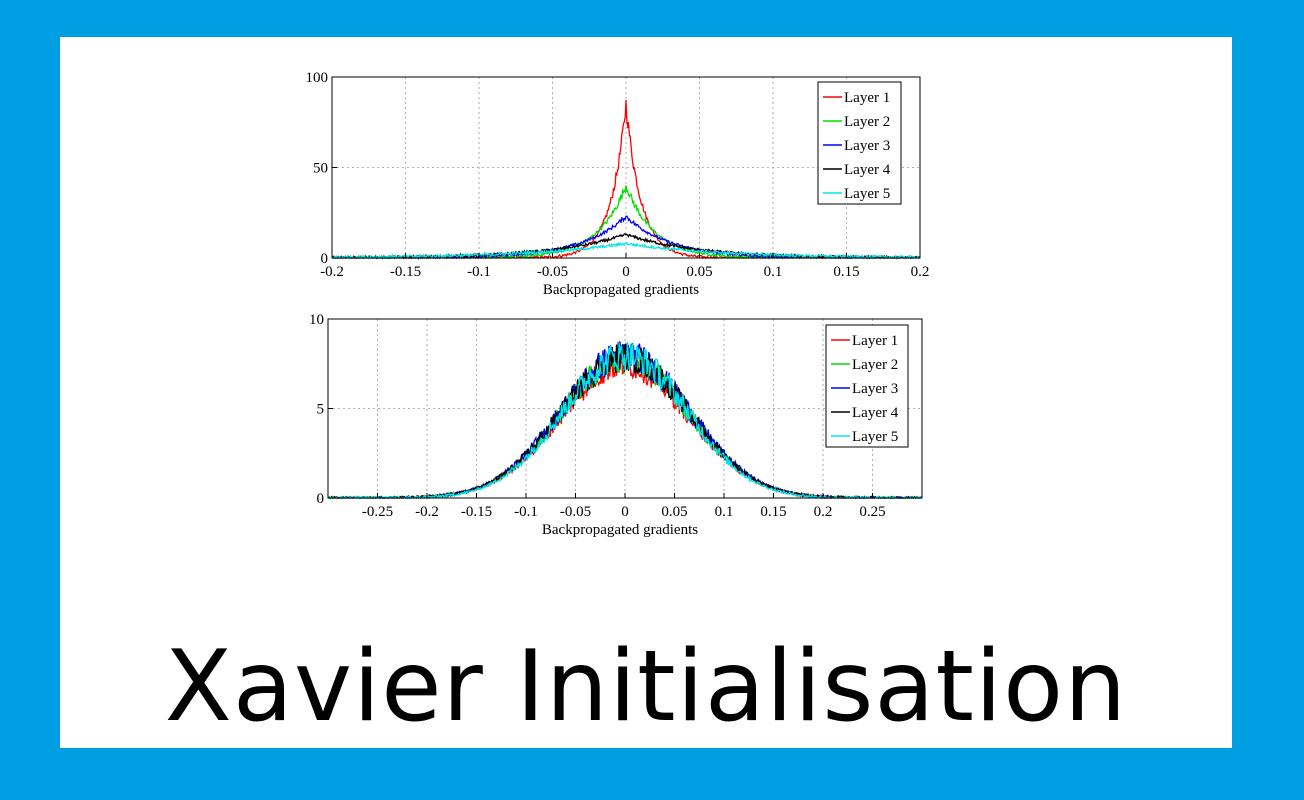 The image size is (1304, 800). What do you see at coordinates (316, 320) in the screenshot?
I see `y-tick-label: 10` at bounding box center [316, 320].